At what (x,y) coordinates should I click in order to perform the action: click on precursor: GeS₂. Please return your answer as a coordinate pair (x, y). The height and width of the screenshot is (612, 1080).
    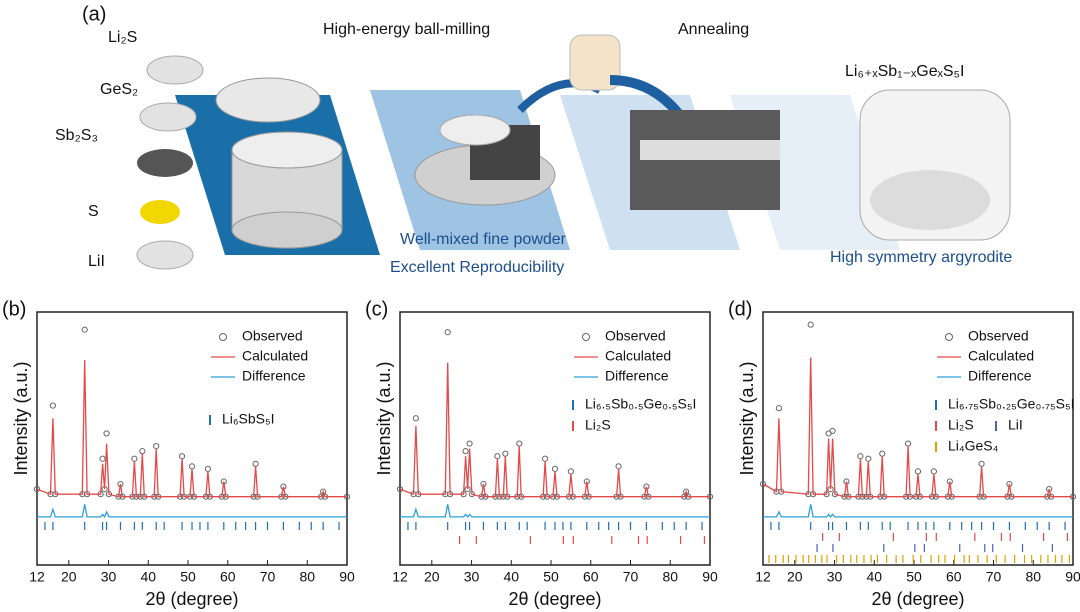
    Looking at the image, I should click on (119, 89).